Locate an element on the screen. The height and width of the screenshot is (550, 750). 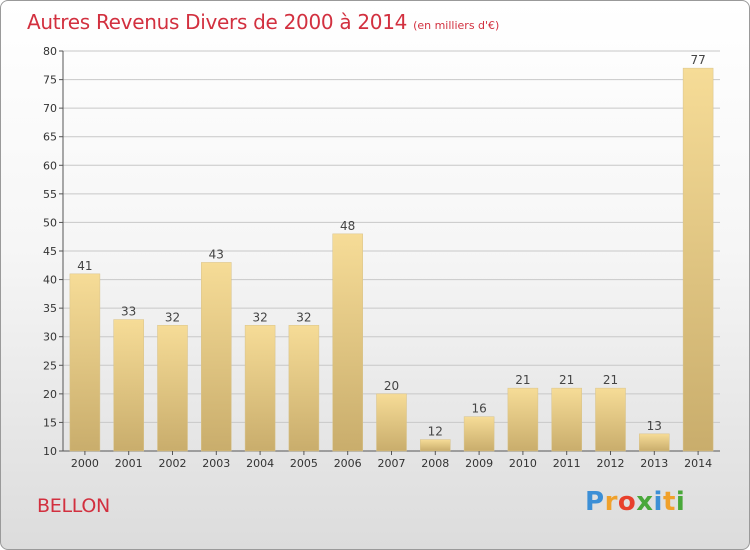
x-tick-label-2005: 2005 is located at coordinates (304, 463).